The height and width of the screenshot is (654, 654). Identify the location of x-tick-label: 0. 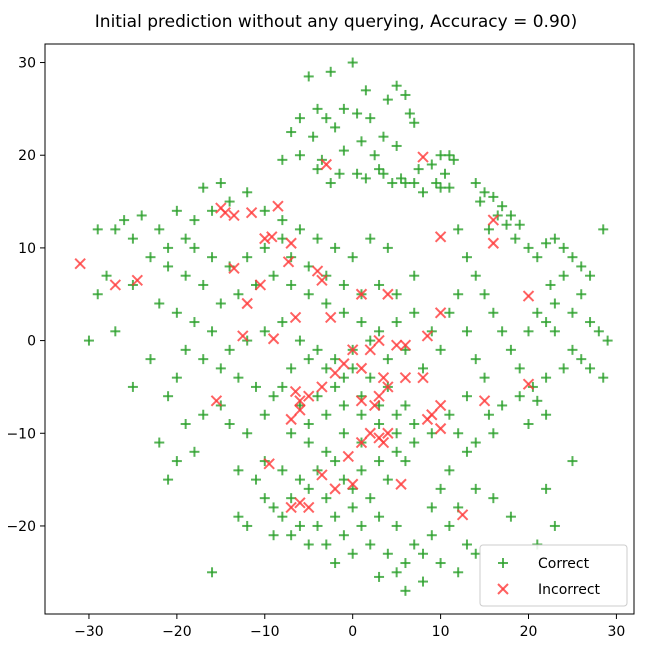
(352, 632).